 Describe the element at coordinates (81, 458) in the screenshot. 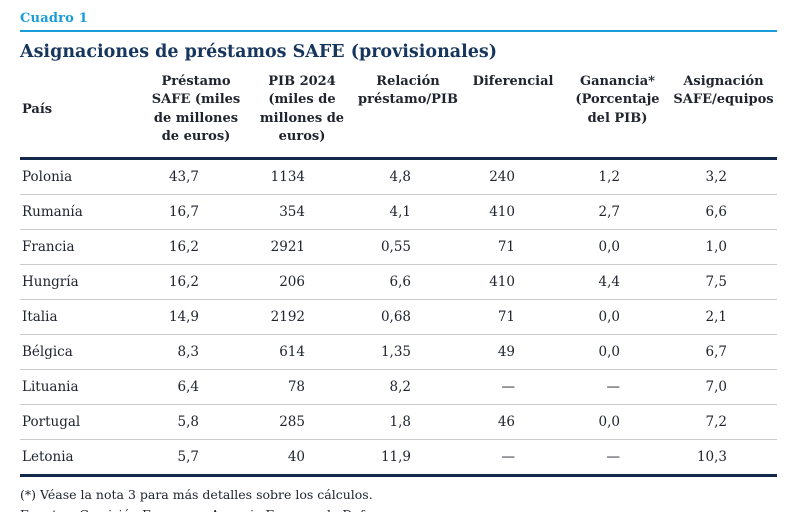

I see `cell-country: Letonia` at that location.